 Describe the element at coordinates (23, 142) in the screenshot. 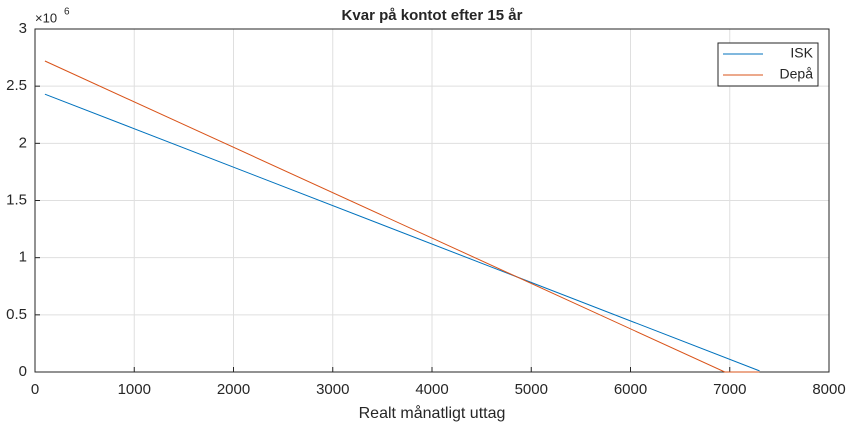

I see `y-tick-label: 2` at that location.